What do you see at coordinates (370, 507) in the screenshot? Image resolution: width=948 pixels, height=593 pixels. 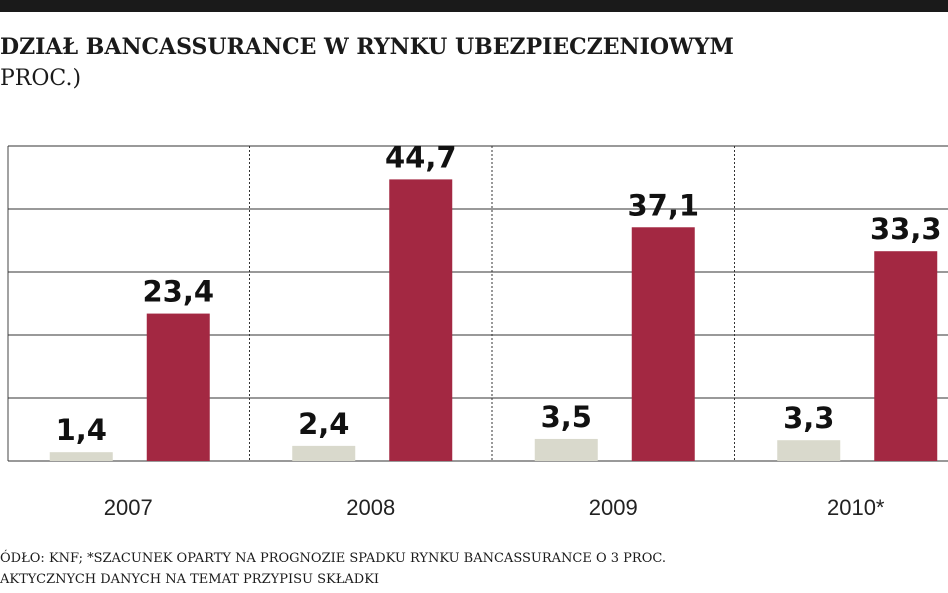 I see `x-tick-label: 2008` at bounding box center [370, 507].